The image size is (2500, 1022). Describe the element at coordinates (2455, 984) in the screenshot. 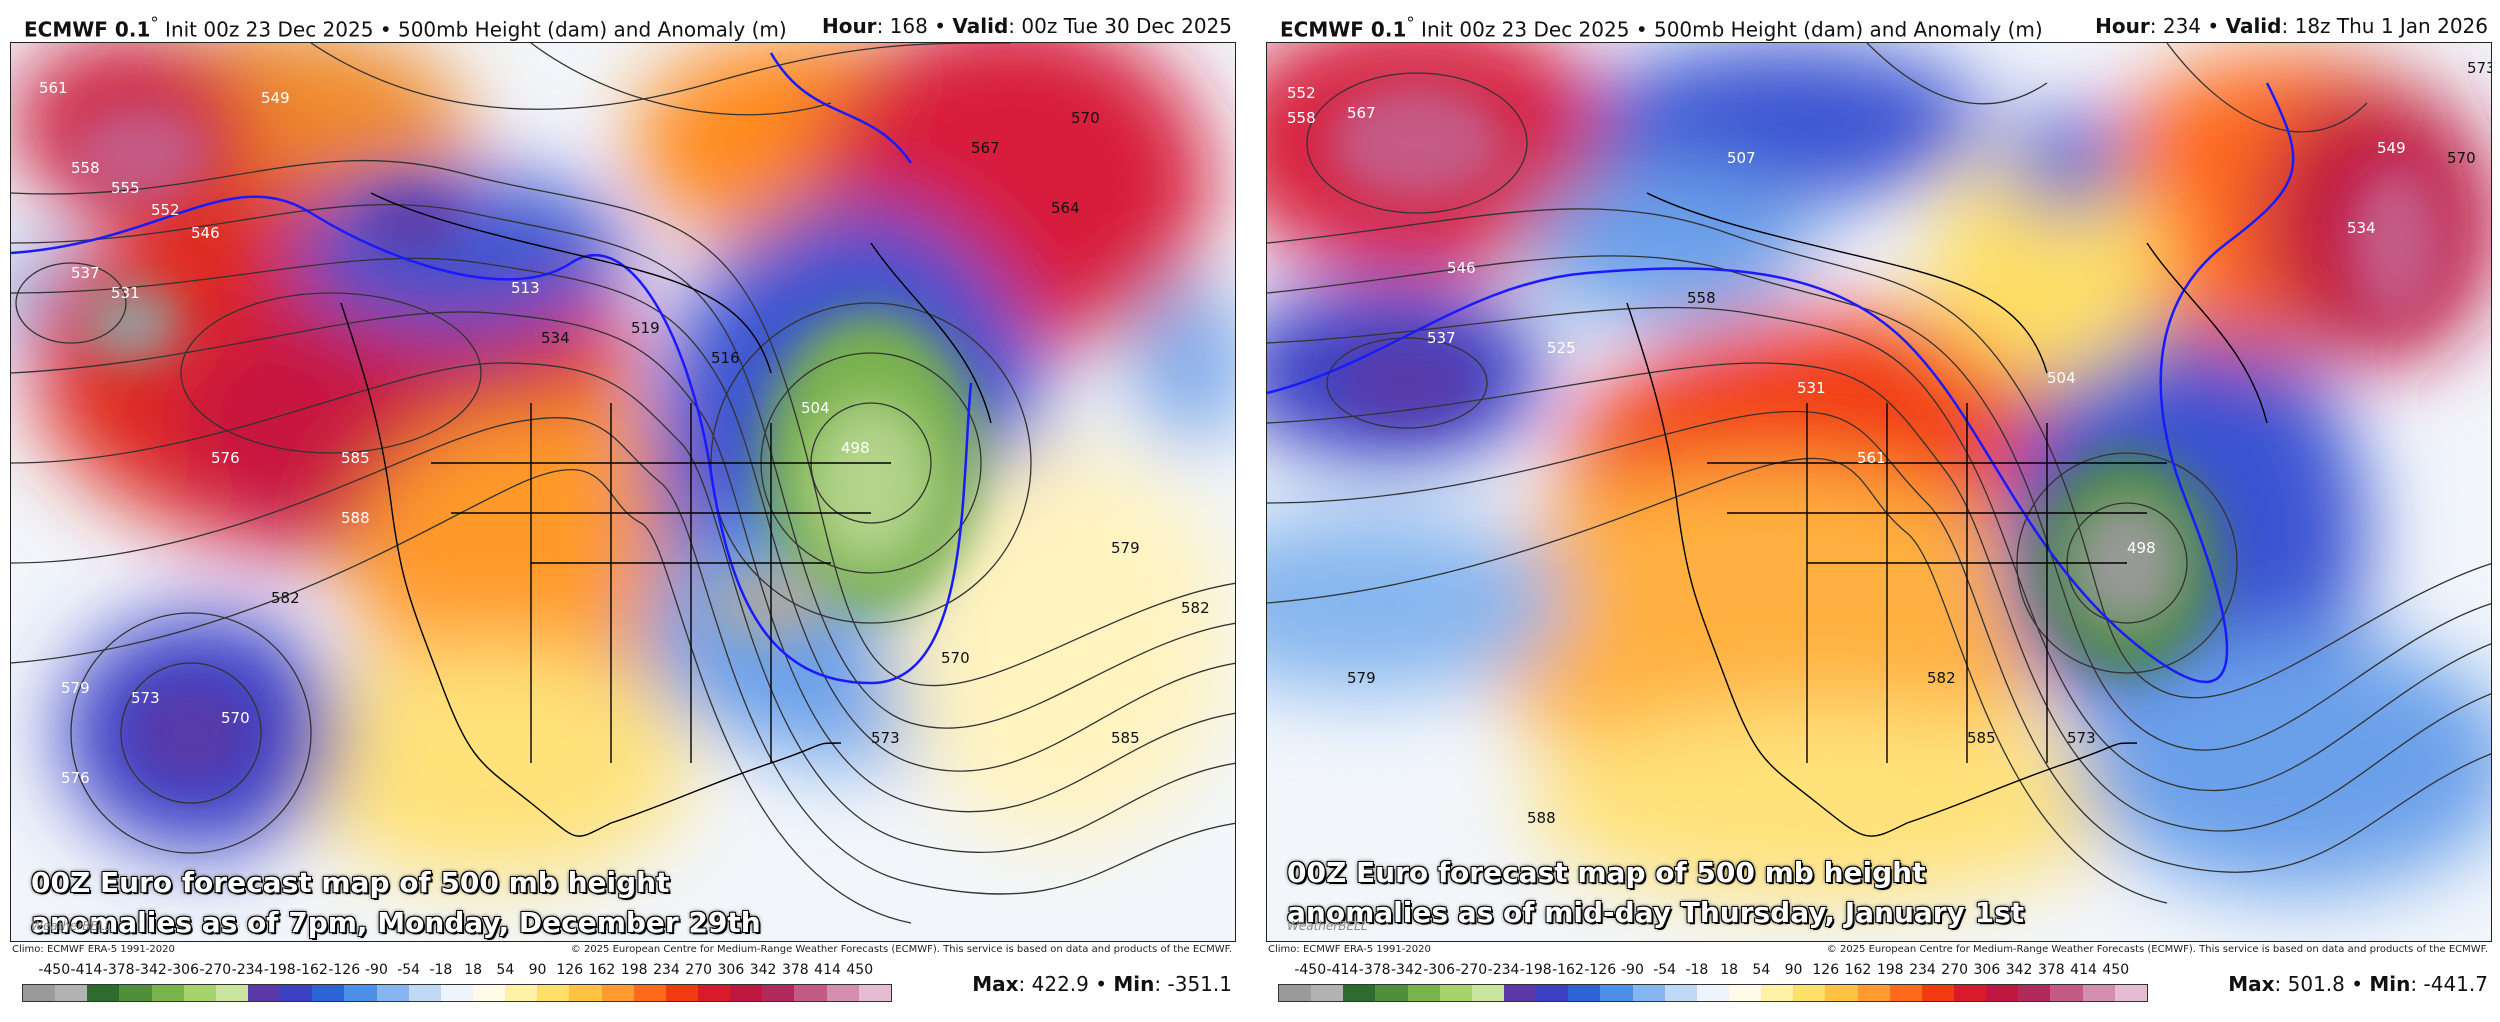

I see `min-value: -441.7` at that location.